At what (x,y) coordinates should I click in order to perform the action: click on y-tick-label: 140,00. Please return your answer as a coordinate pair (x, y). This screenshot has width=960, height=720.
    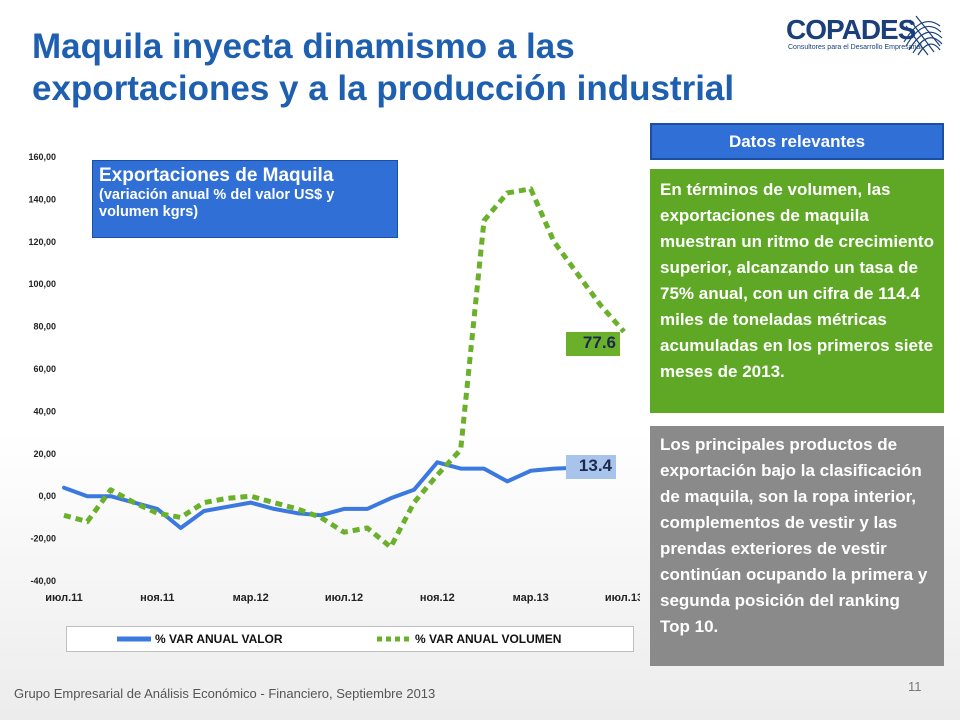
    Looking at the image, I should click on (42, 199).